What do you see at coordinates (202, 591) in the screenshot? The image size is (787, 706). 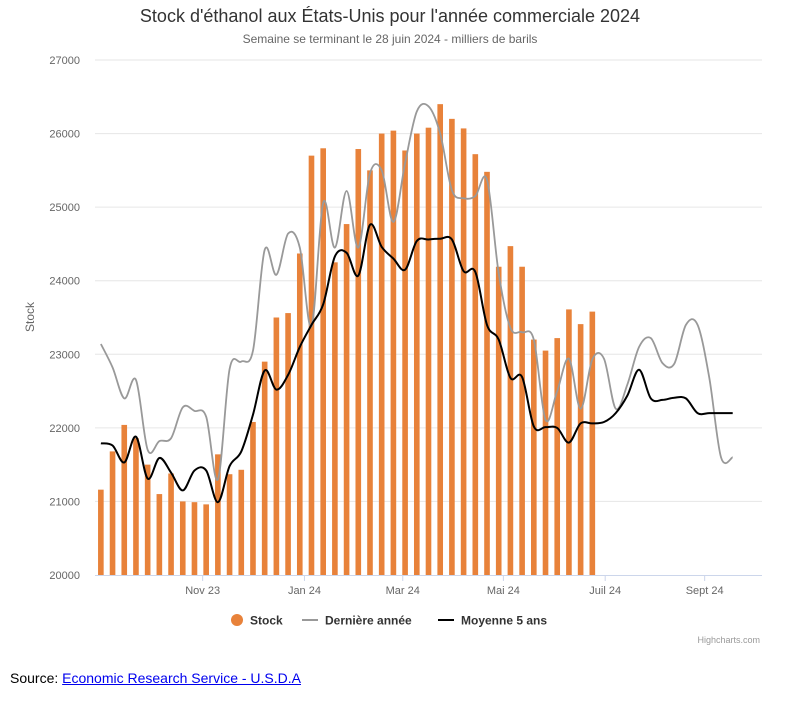 I see `x-tick-label: Nov 23` at bounding box center [202, 591].